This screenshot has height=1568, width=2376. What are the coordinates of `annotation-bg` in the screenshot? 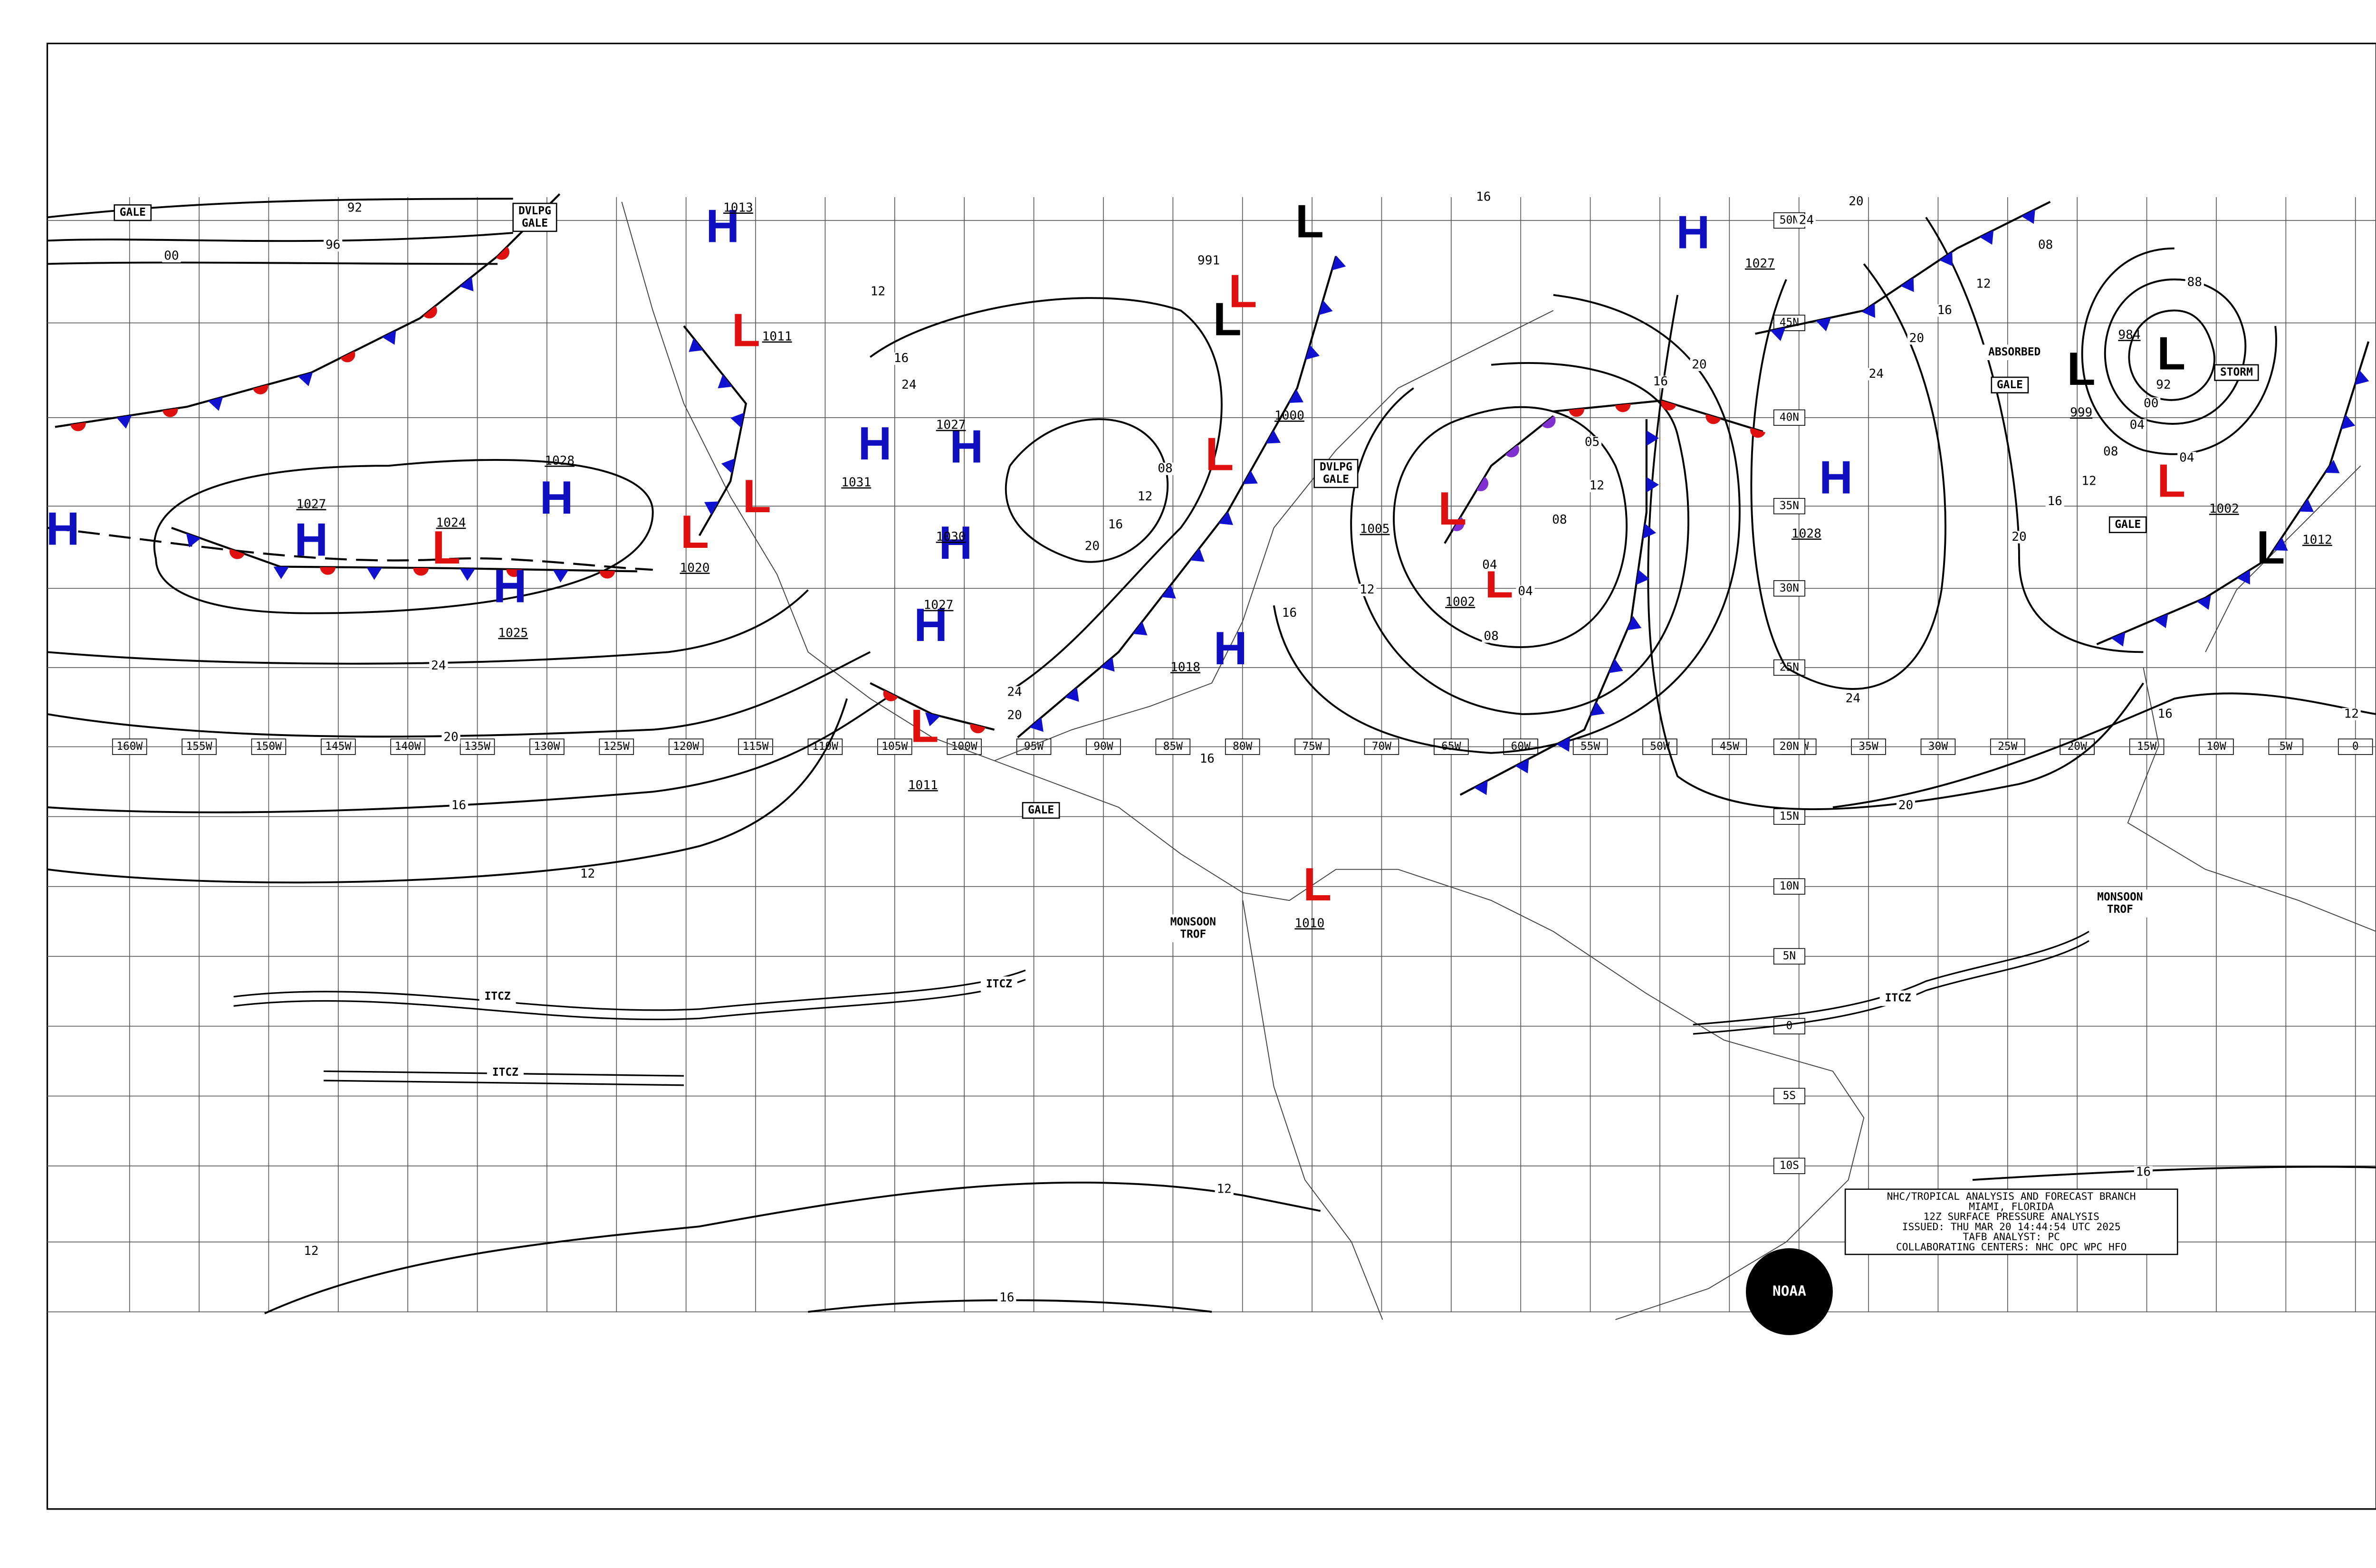 It's located at (2014, 352).